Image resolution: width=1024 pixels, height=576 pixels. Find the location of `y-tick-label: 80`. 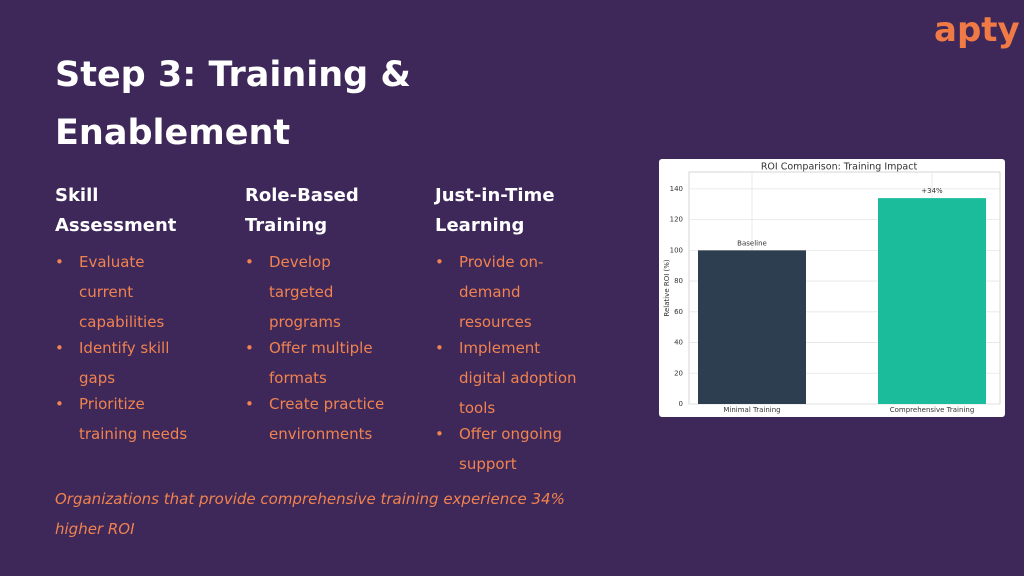

y-tick-label: 80 is located at coordinates (678, 281).